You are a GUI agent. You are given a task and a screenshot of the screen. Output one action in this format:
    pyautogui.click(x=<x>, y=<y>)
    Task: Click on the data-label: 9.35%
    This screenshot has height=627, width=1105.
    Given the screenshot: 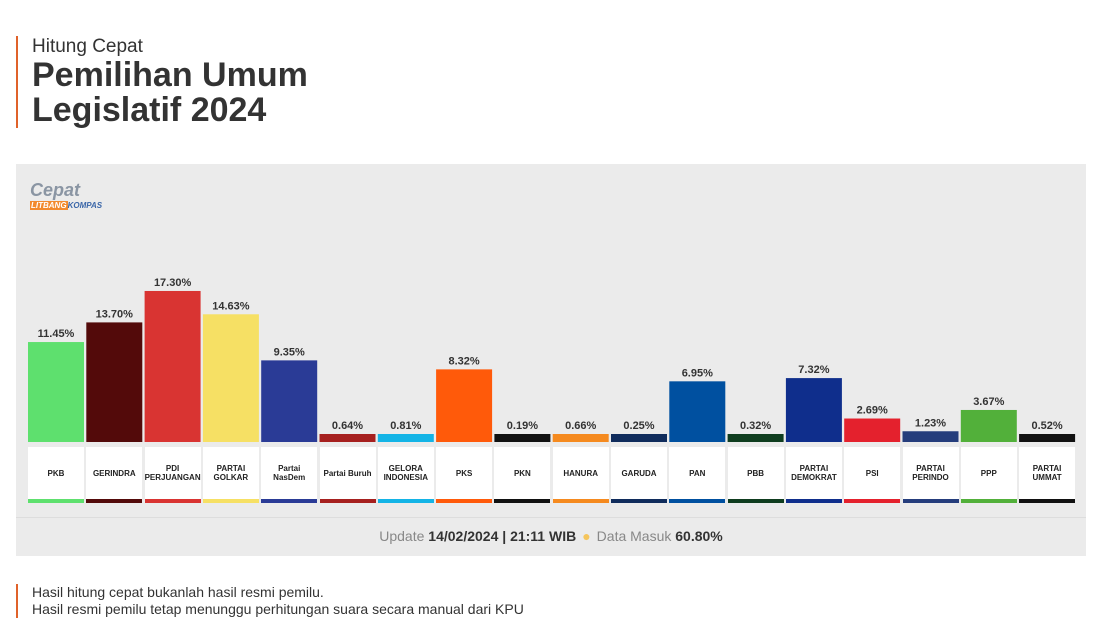 What is the action you would take?
    pyautogui.click(x=289, y=352)
    